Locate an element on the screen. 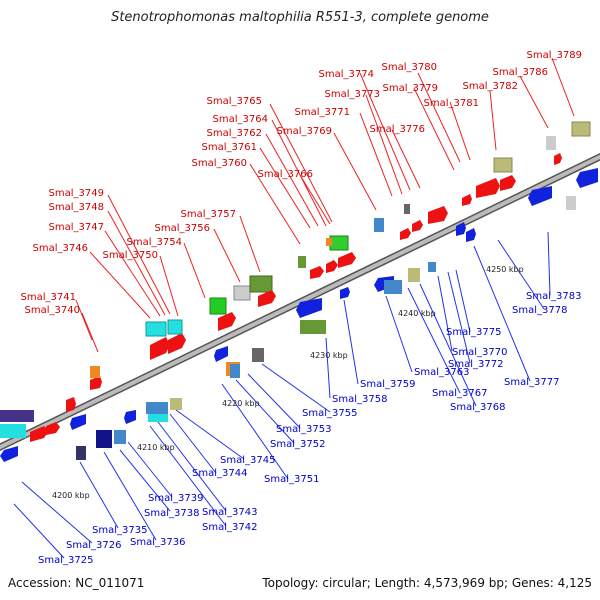  gene-label-smal-3760: Smal_3760 is located at coordinates (219, 163).